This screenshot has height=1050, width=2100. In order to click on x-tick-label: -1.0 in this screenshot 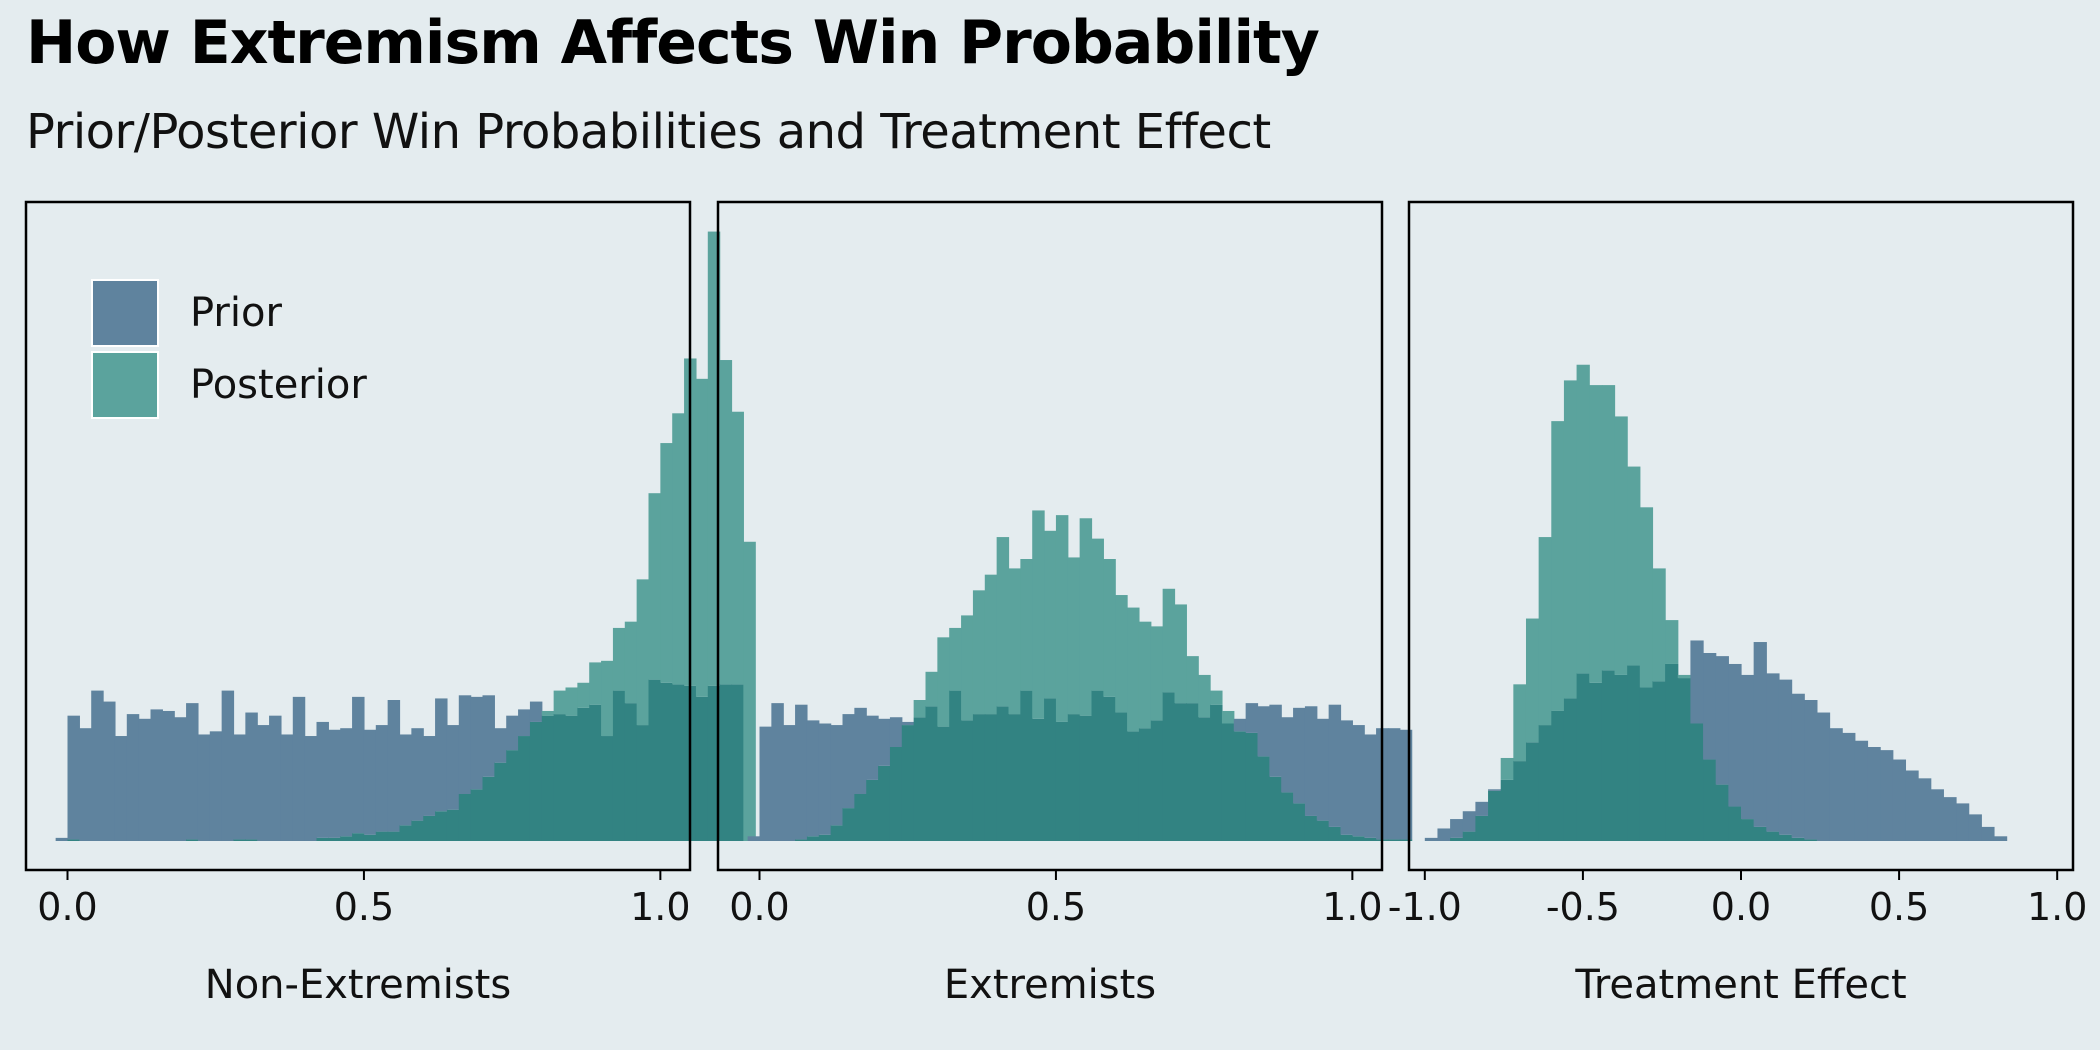, I will do `click(1425, 907)`.